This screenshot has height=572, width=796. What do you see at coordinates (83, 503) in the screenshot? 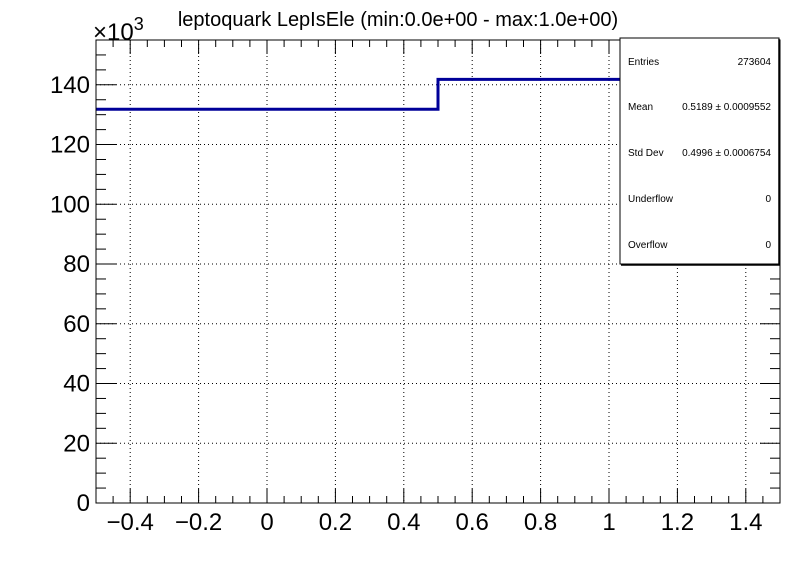
I see `y-tick-label: 0` at bounding box center [83, 503].